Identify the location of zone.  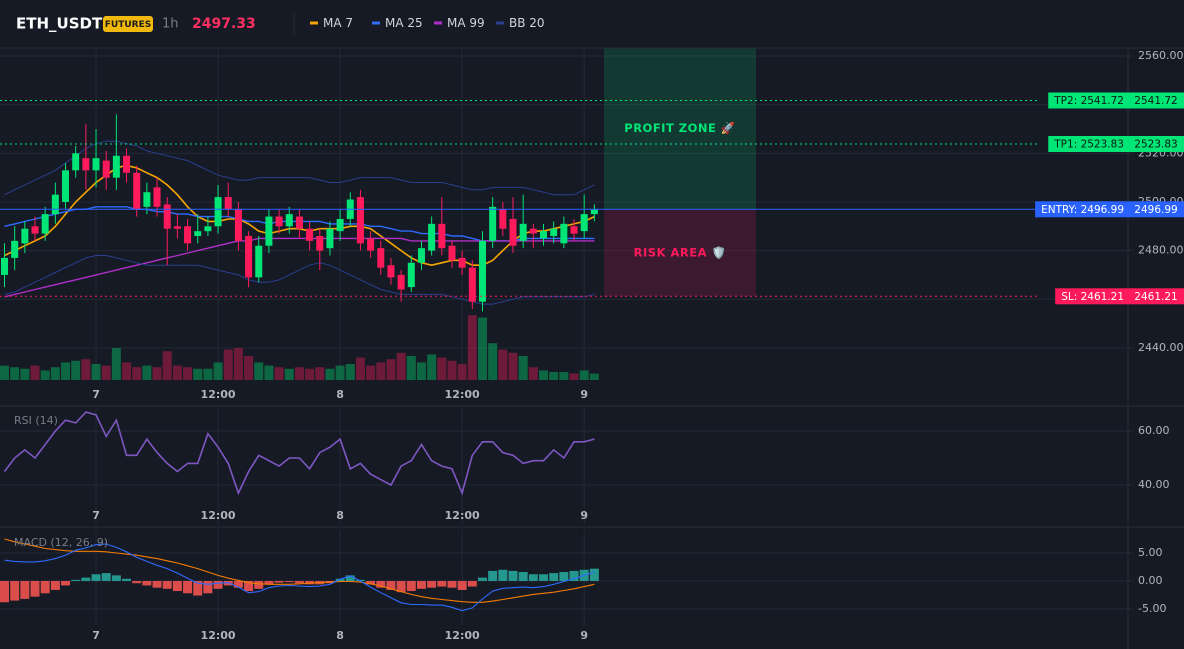
(680, 253).